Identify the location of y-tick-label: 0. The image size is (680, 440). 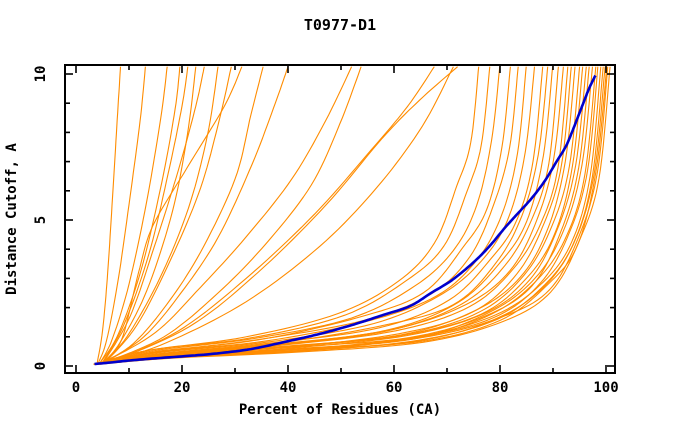
(41, 366).